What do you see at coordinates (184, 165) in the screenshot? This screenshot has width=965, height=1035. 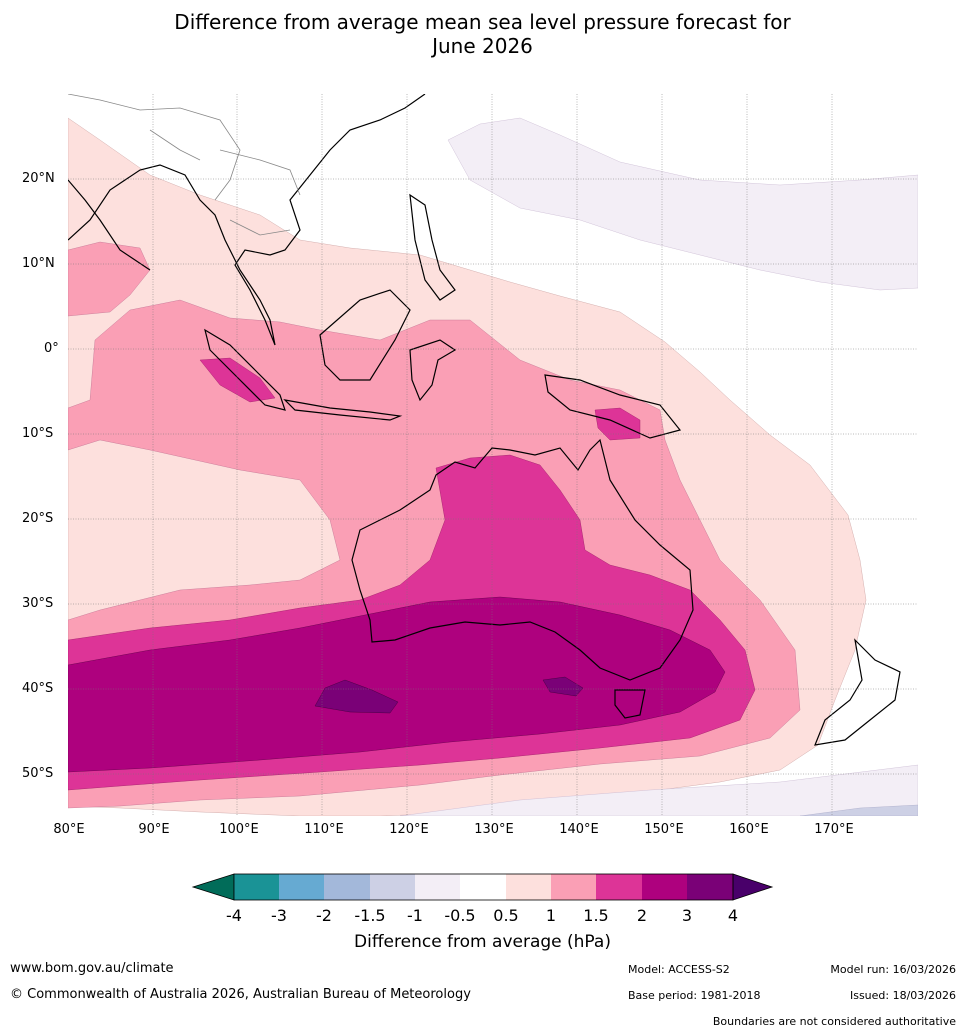 I see `borders` at bounding box center [184, 165].